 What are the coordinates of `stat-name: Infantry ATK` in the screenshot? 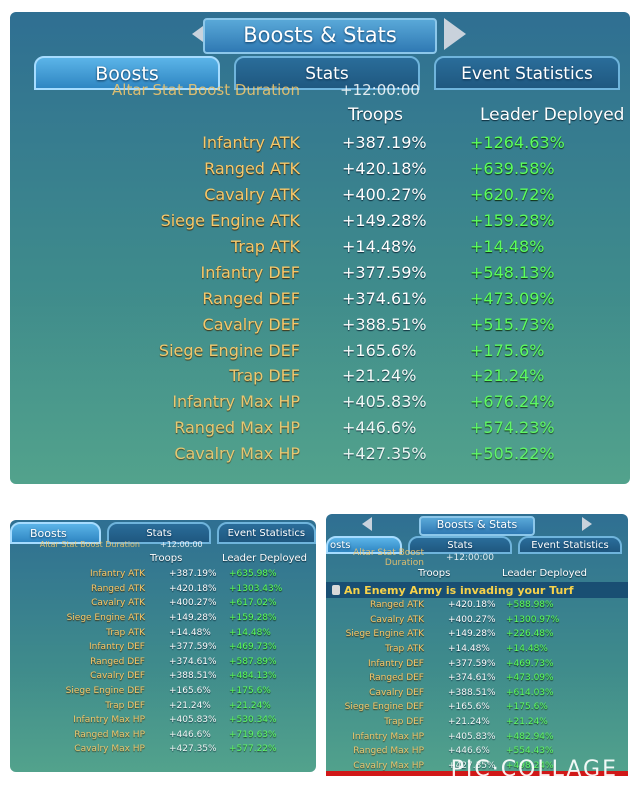 It's located at (117, 574).